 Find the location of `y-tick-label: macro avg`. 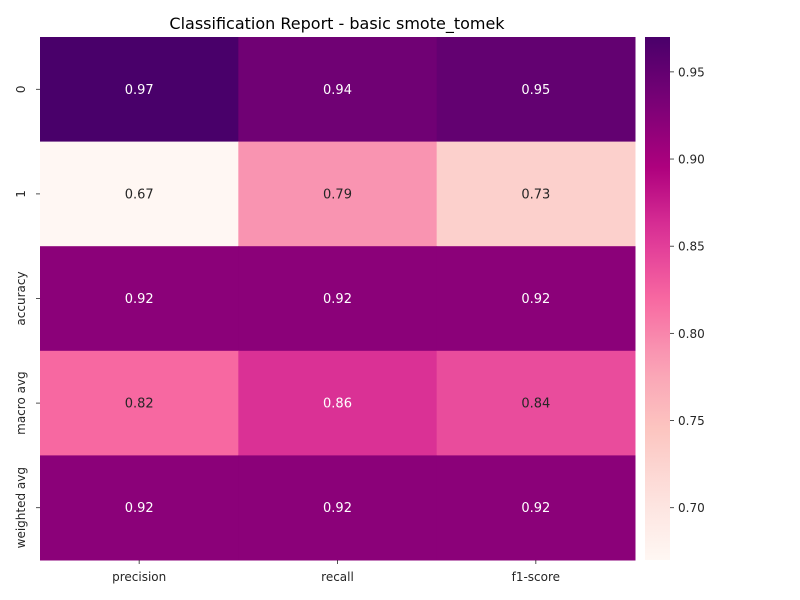

y-tick-label: macro avg is located at coordinates (21, 403).